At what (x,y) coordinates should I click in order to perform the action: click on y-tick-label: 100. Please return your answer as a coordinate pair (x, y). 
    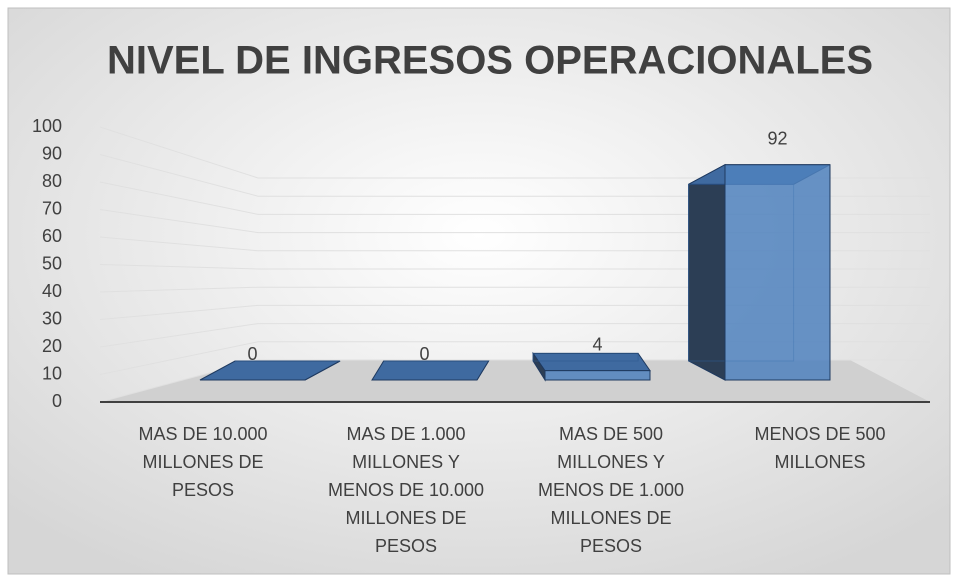
    Looking at the image, I should click on (47, 126).